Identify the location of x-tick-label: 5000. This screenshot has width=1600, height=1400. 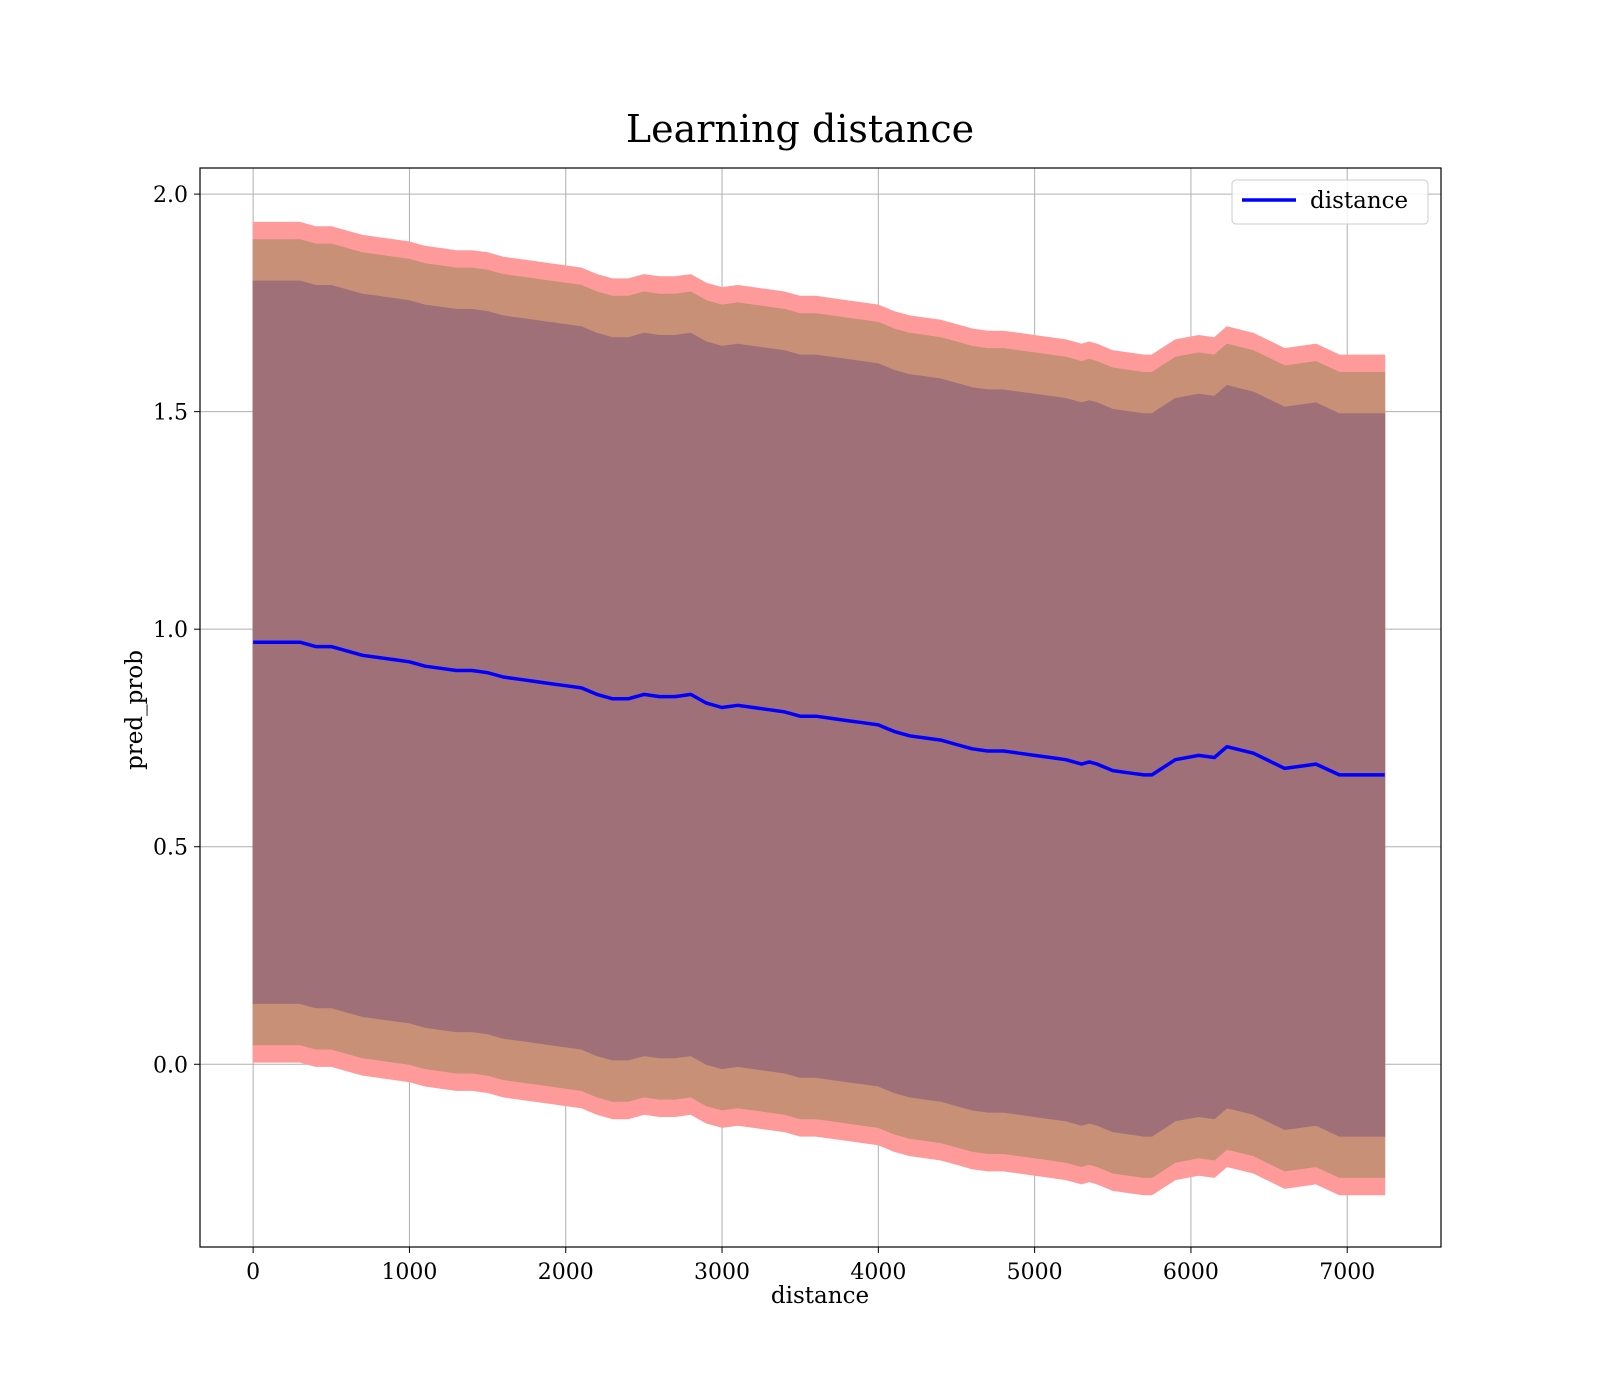
(1035, 1272).